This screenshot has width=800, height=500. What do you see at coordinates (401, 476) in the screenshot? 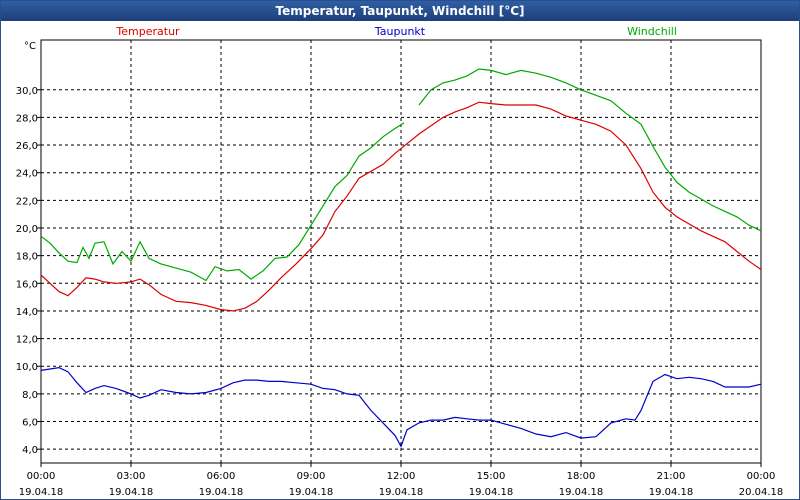
I see `x-tick-time-label: 12:00` at bounding box center [401, 476].